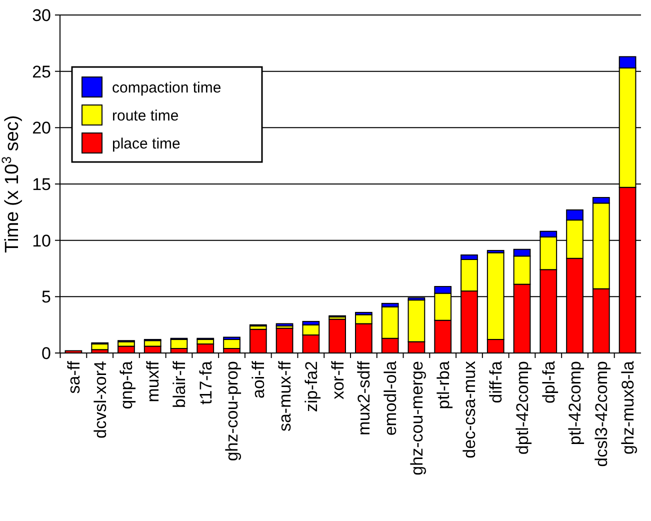 The image size is (651, 521). Describe the element at coordinates (443, 385) in the screenshot. I see `x-tick-label: ptl-rba` at that location.